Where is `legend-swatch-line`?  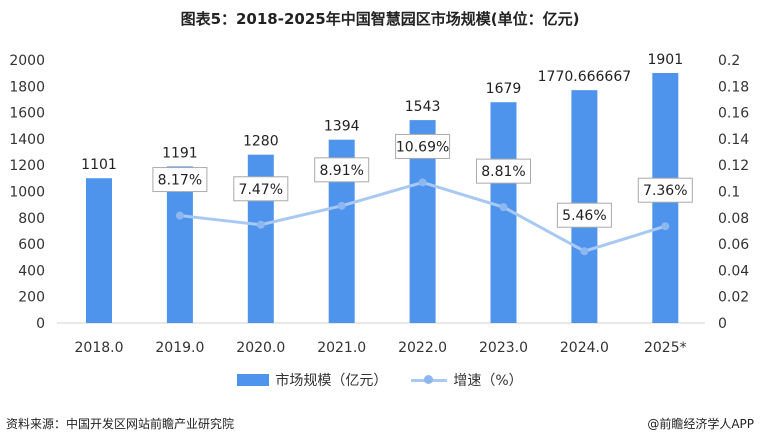
legend-swatch-line is located at coordinates (429, 380).